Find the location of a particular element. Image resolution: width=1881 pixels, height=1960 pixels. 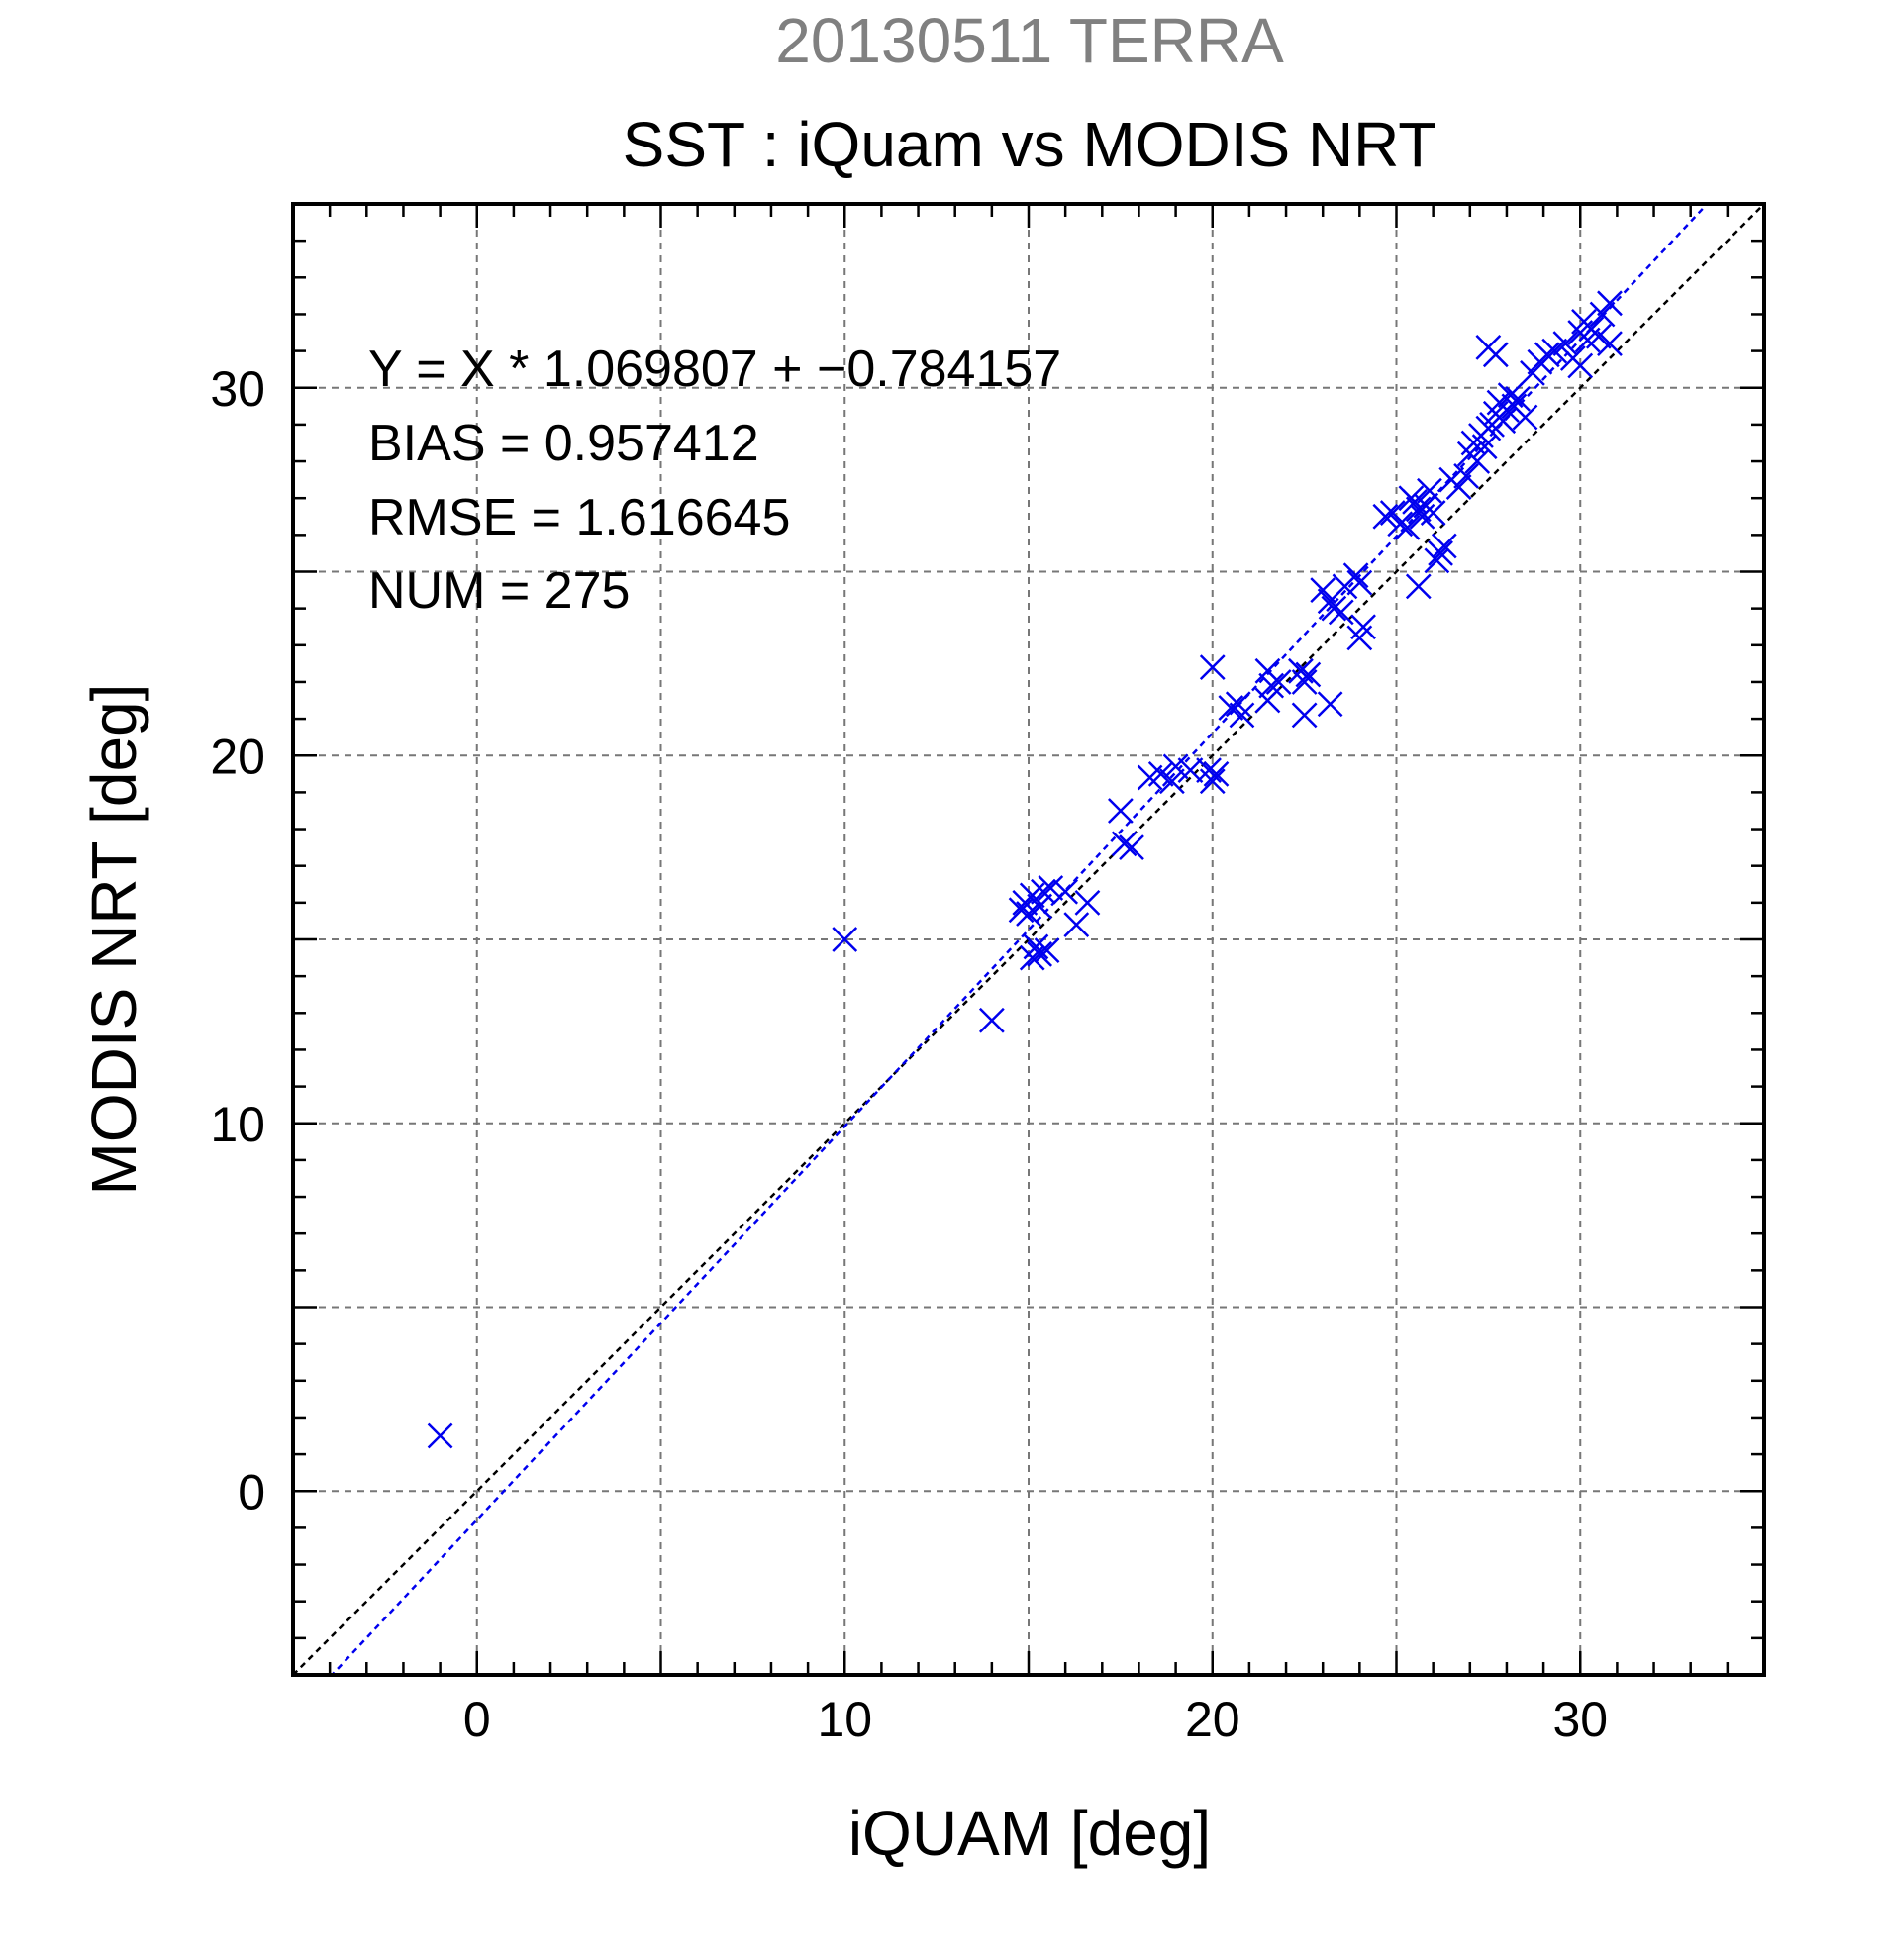

x-tick-label: 20 is located at coordinates (1212, 1719).